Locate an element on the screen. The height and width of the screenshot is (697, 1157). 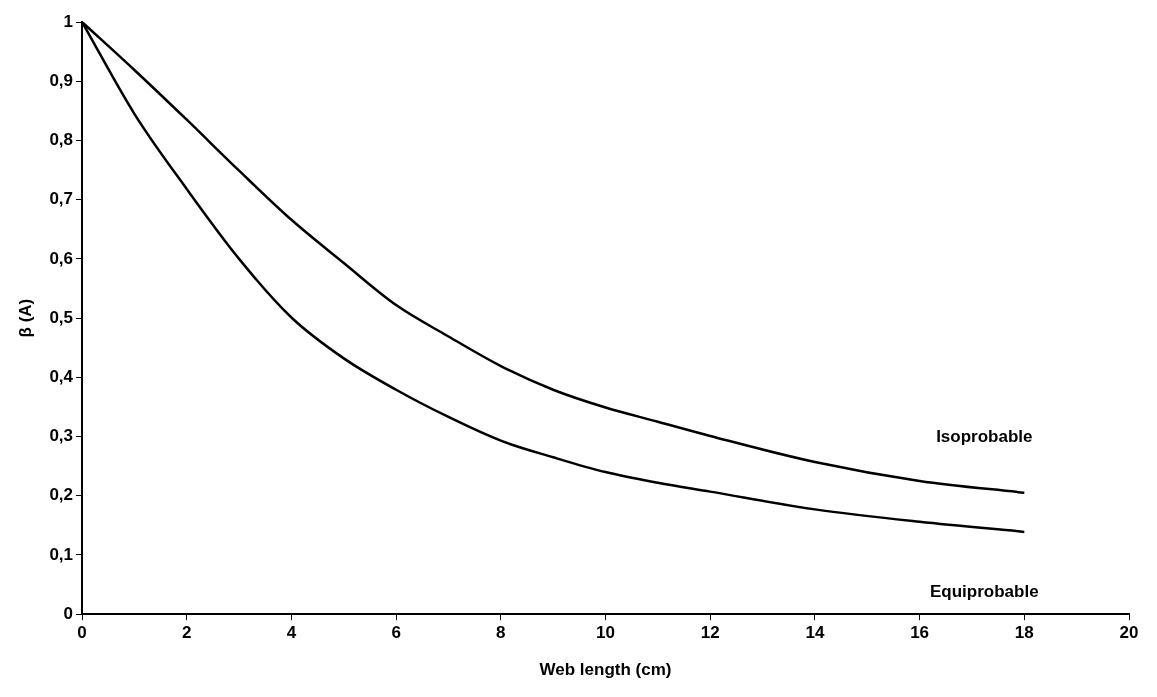
y-tick-label: 1 is located at coordinates (68, 21).